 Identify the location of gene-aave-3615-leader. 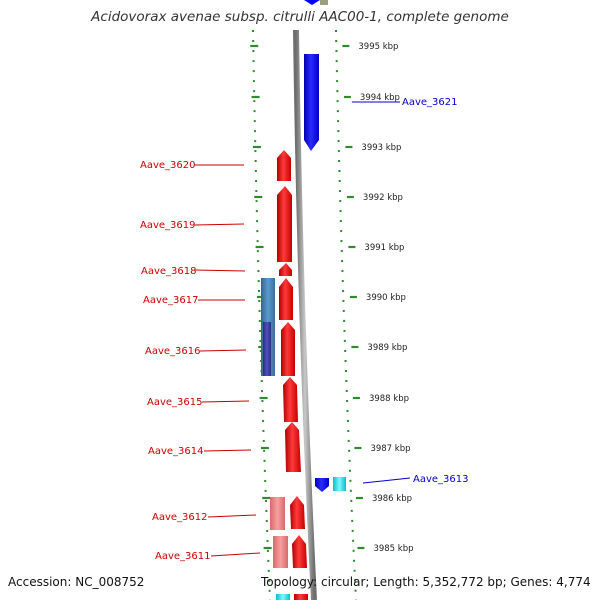
(225, 401).